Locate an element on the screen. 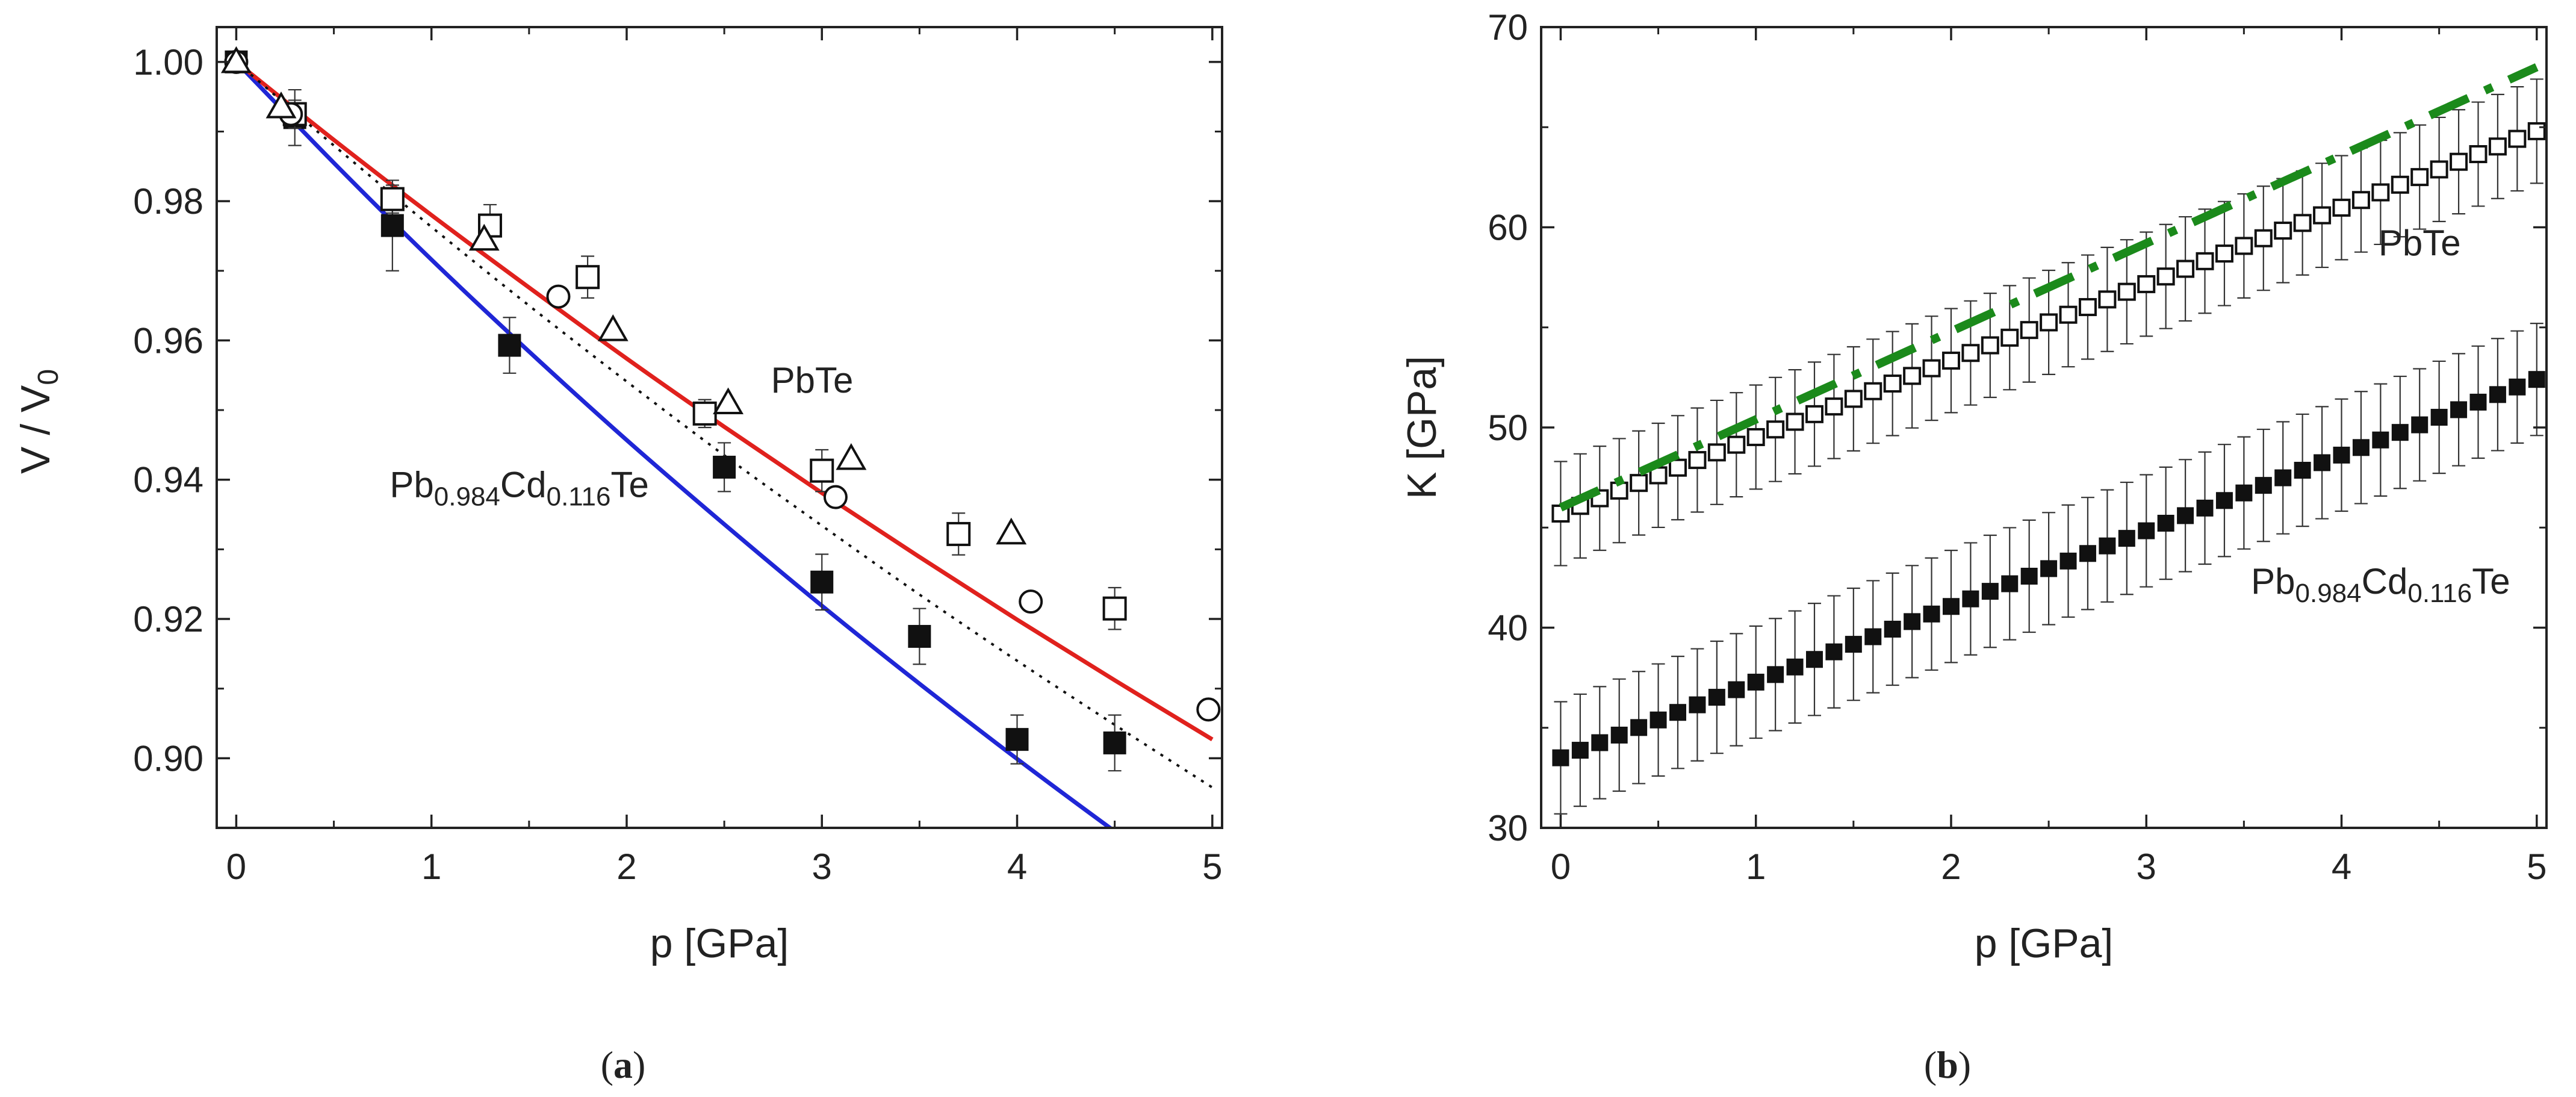 The width and height of the screenshot is (2576, 1097). panel-a-xtick-label: 2 is located at coordinates (626, 867).